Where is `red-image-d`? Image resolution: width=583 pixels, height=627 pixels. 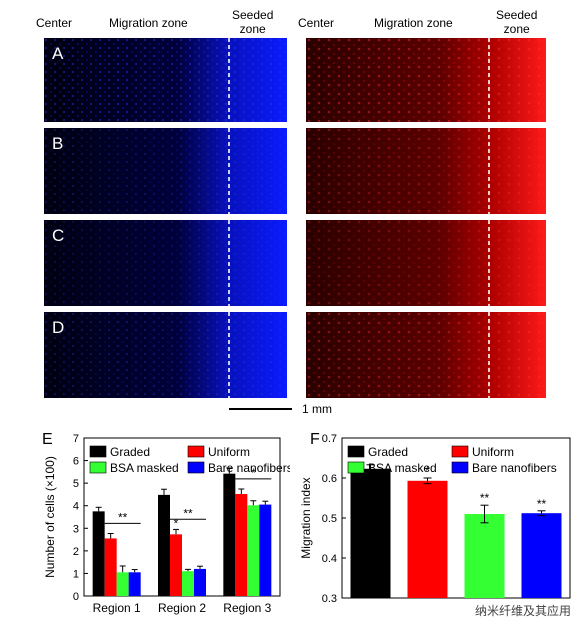
red-image-d is located at coordinates (426, 355).